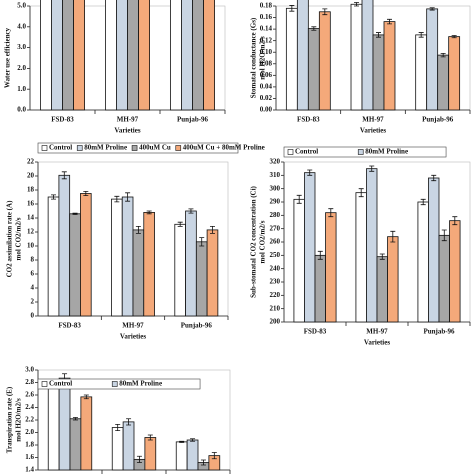 This screenshot has height=474, width=474. Describe the element at coordinates (275, 242) in the screenshot. I see `y-tick-label: 260` at that location.